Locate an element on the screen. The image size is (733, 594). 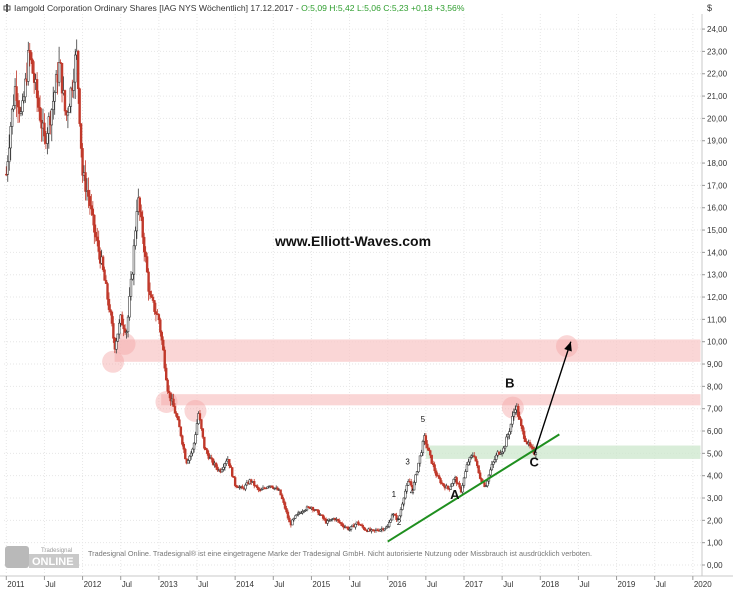
analysis-overlay: 1 2 3 4 5 A B C is located at coordinates (479, 442).